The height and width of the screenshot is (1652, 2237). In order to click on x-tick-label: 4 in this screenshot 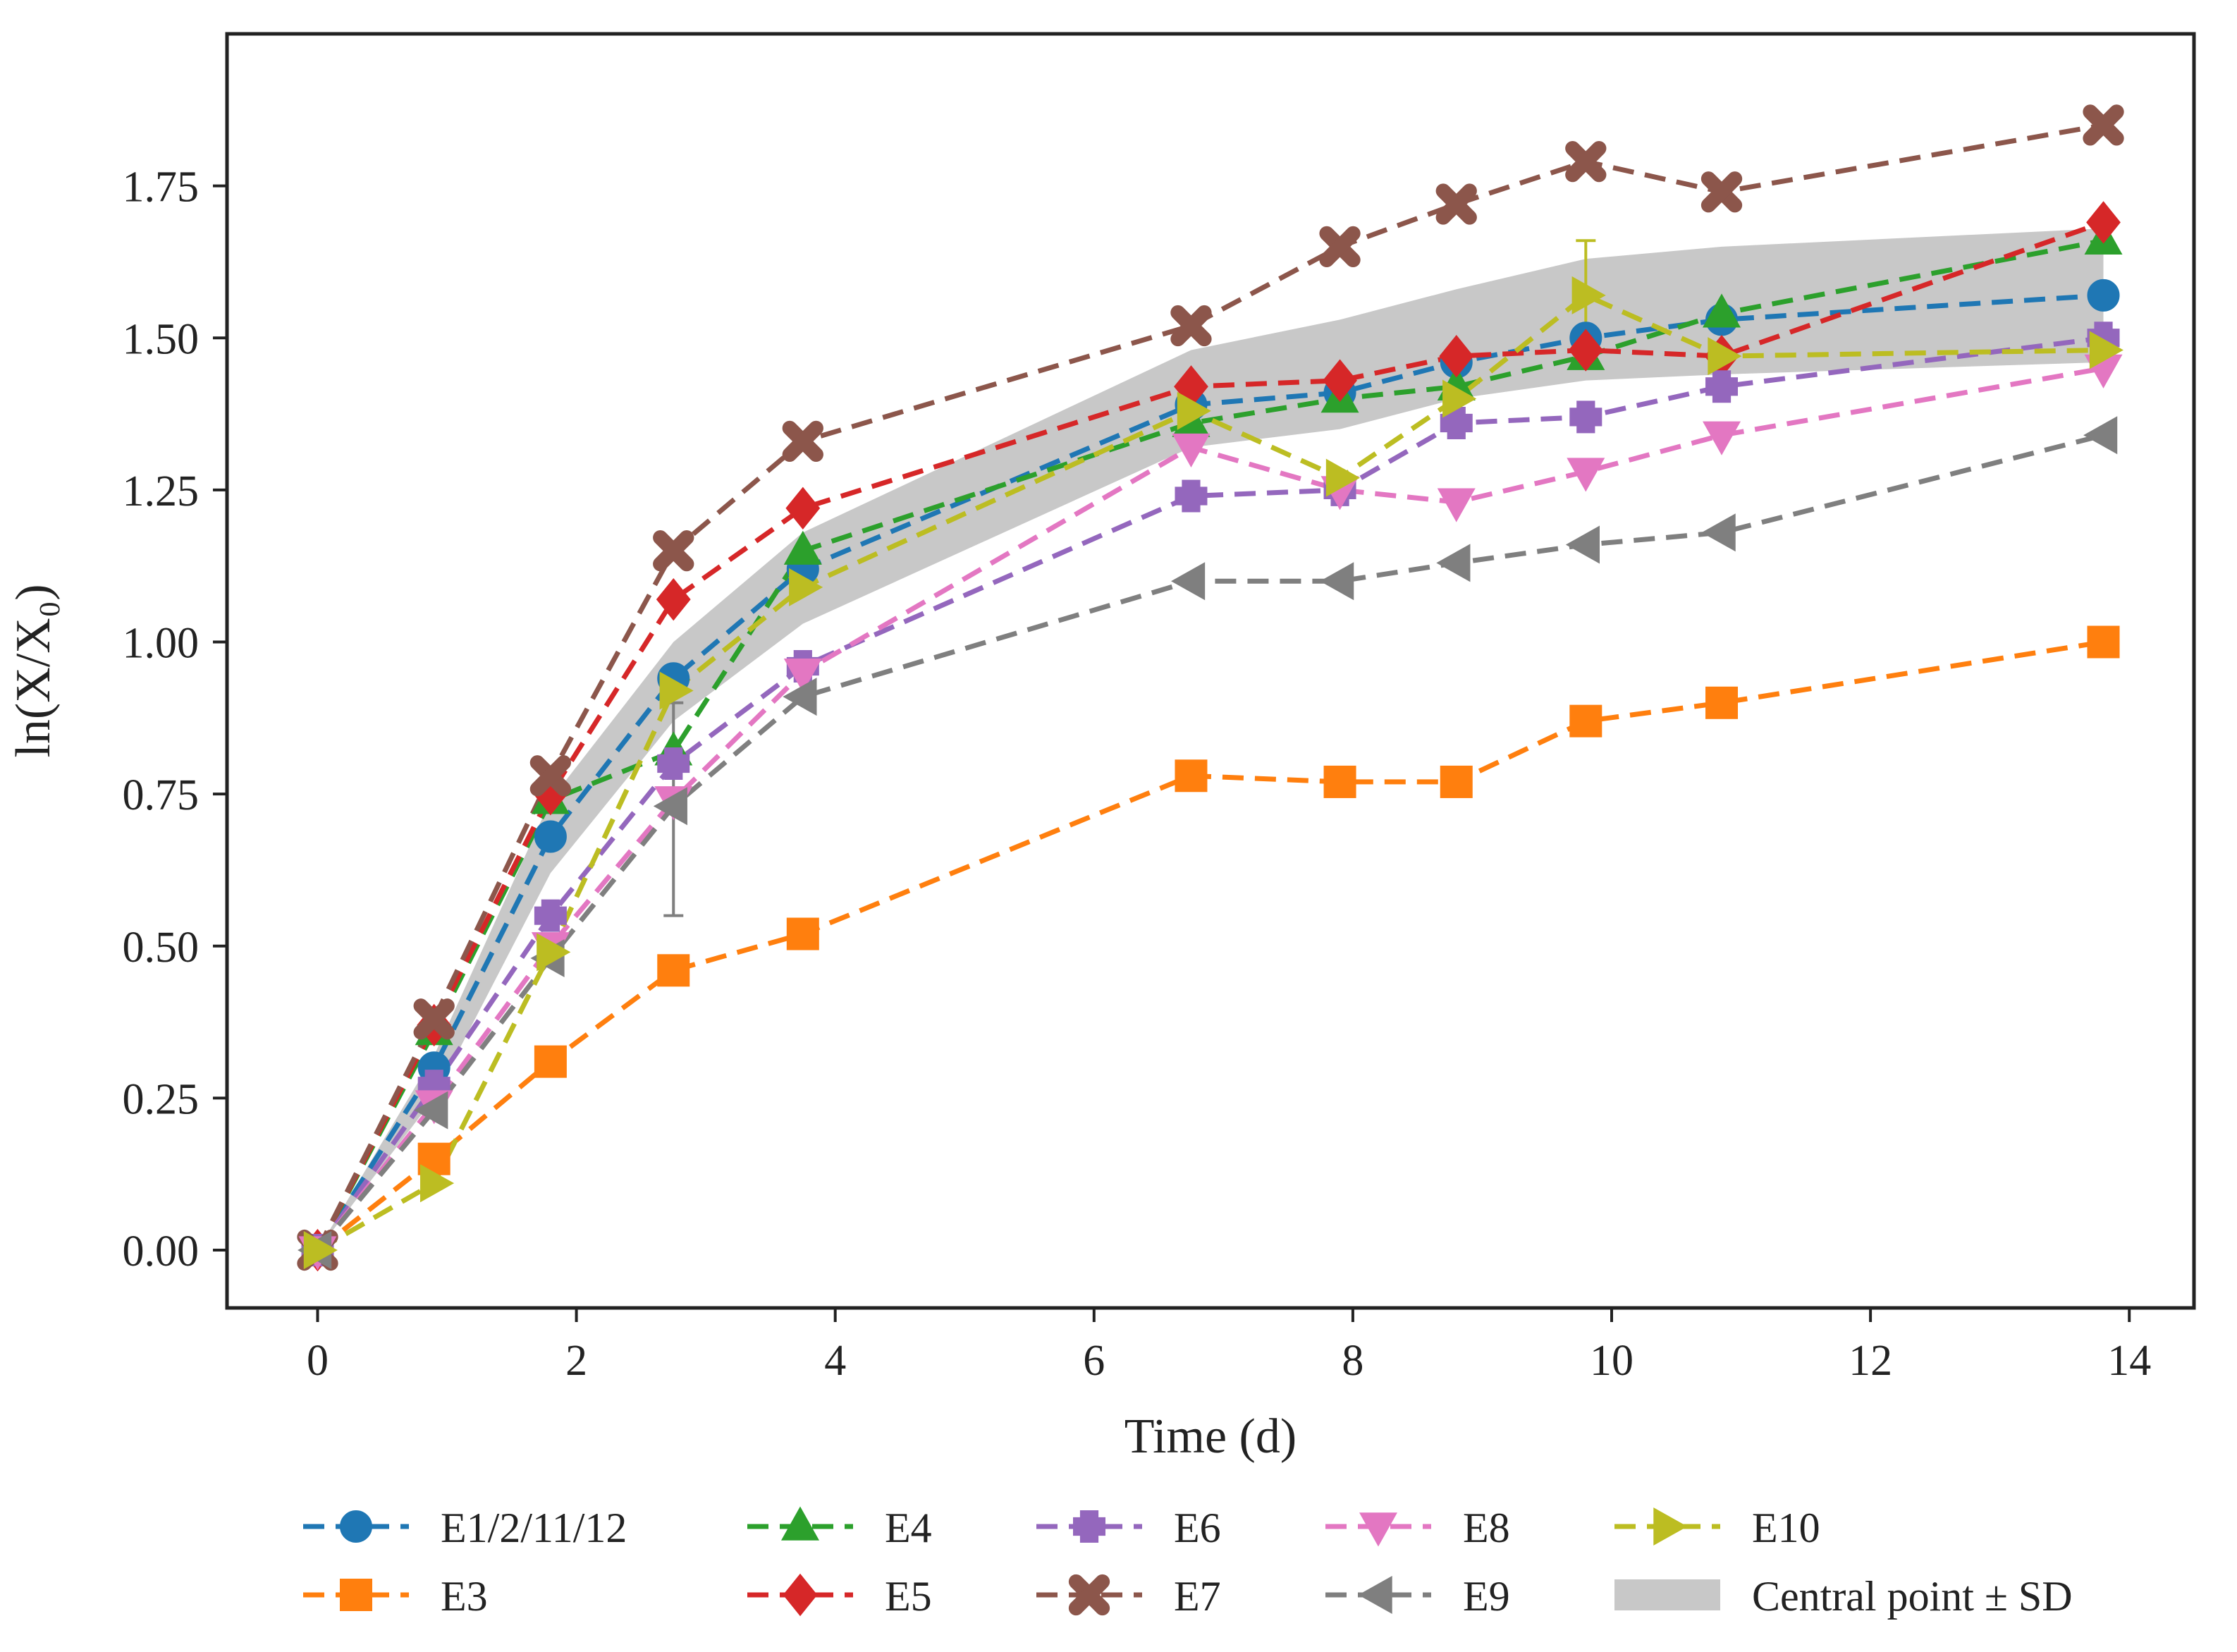, I will do `click(835, 1361)`.